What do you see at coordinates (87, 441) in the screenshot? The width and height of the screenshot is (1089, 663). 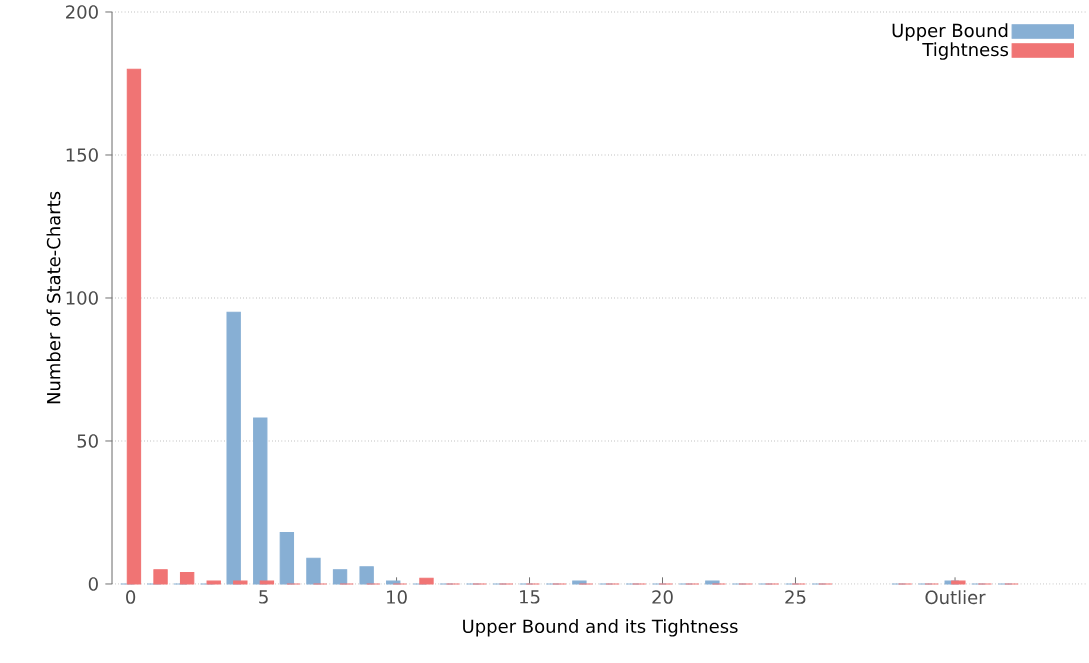 I see `y-tick-label: 50` at bounding box center [87, 441].